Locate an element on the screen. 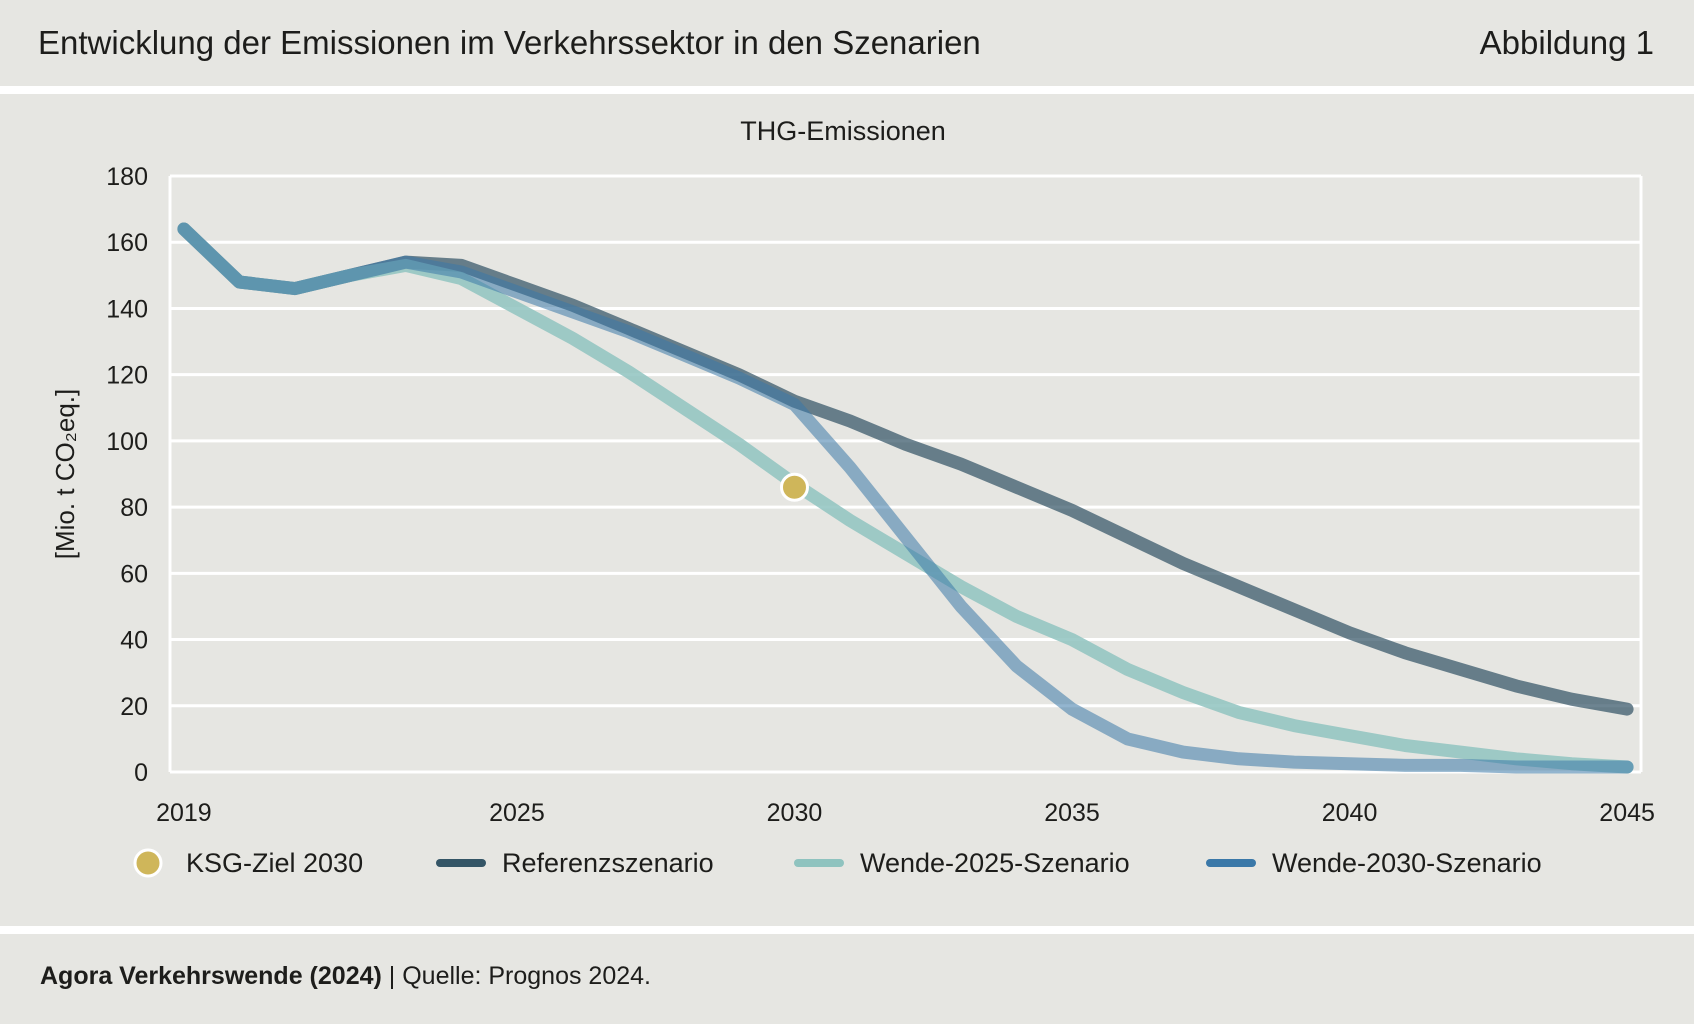  x-tick-label: 2045 is located at coordinates (1627, 813).